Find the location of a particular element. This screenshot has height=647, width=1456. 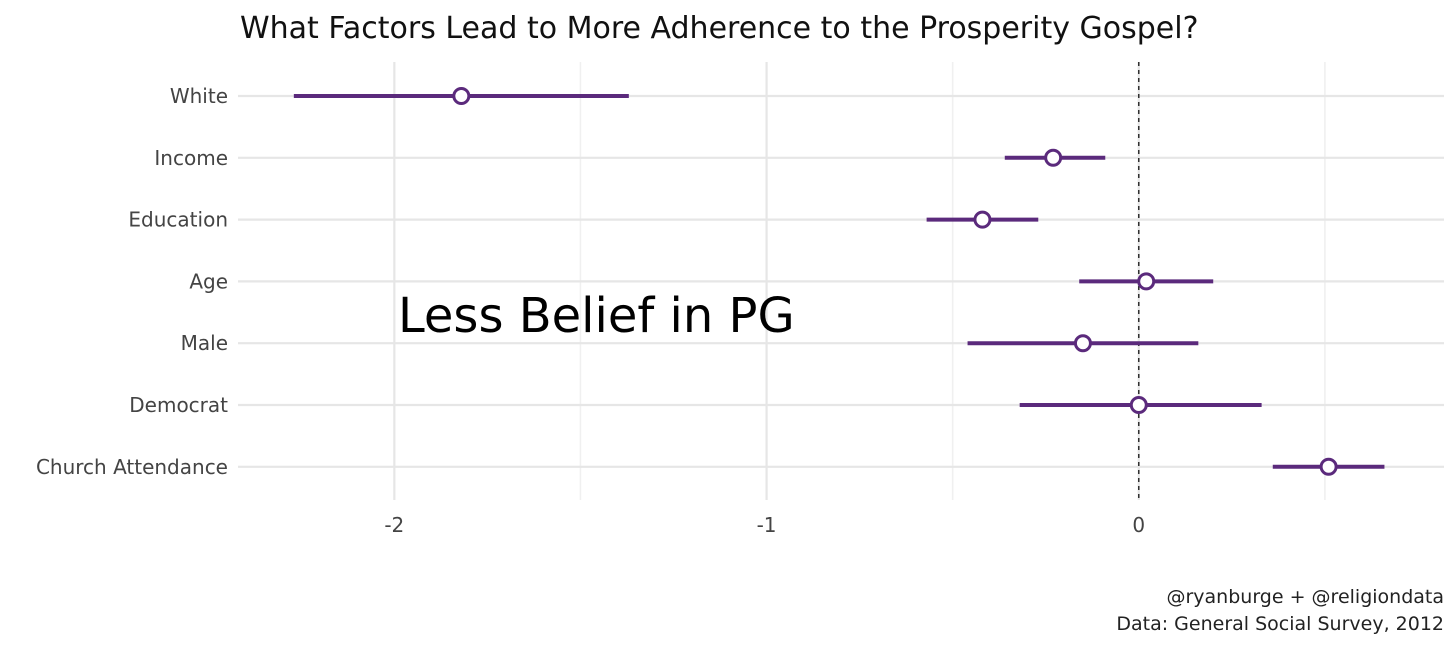

x-tick-label: 0 is located at coordinates (1138, 525).